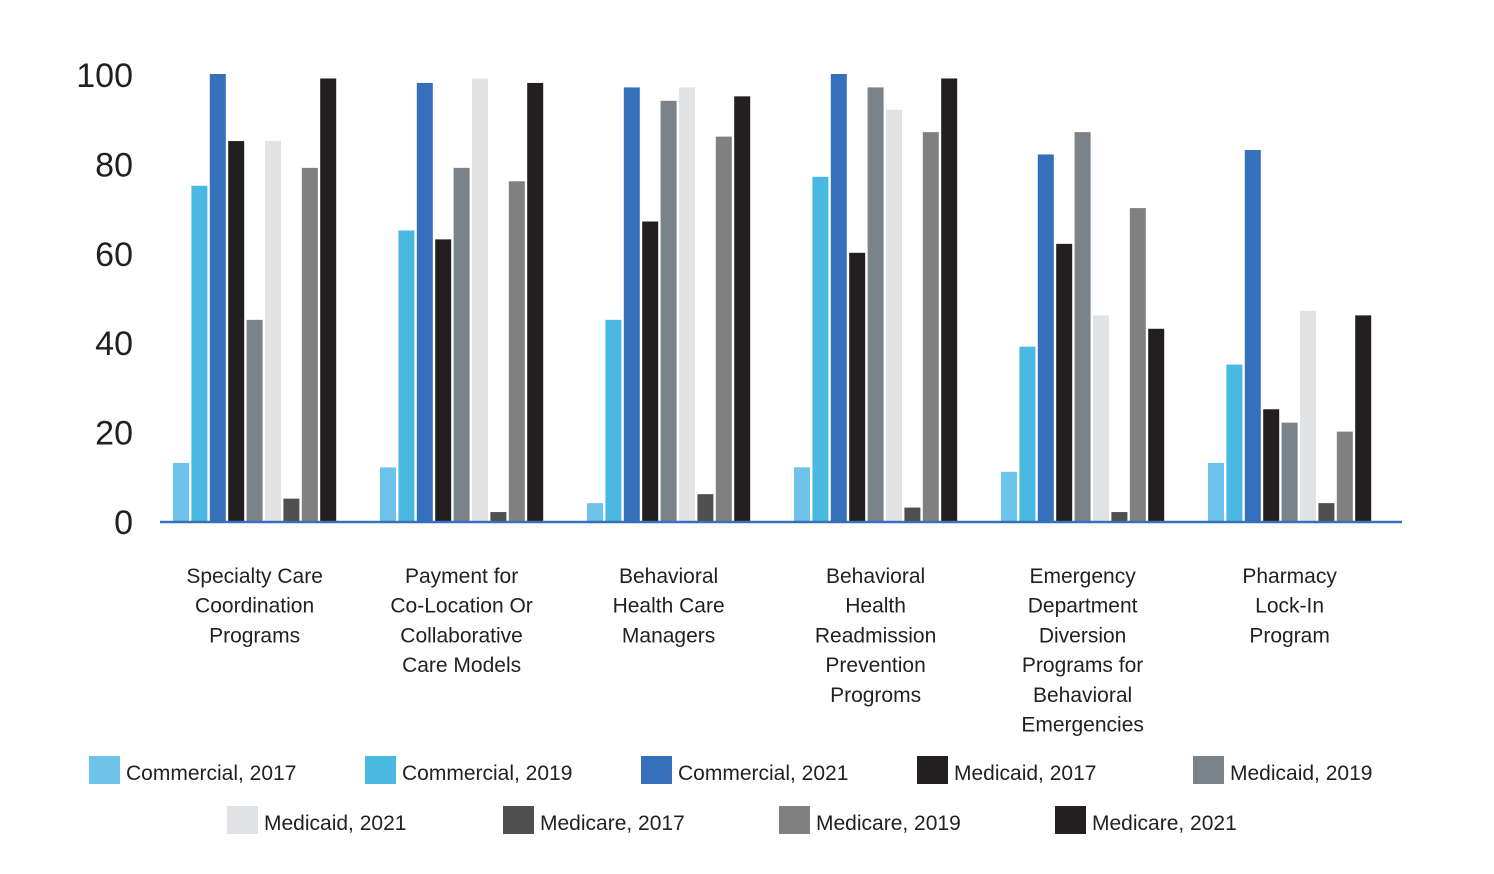  What do you see at coordinates (104, 299) in the screenshot?
I see `y-axis: 0 20 40 60 80 100` at bounding box center [104, 299].